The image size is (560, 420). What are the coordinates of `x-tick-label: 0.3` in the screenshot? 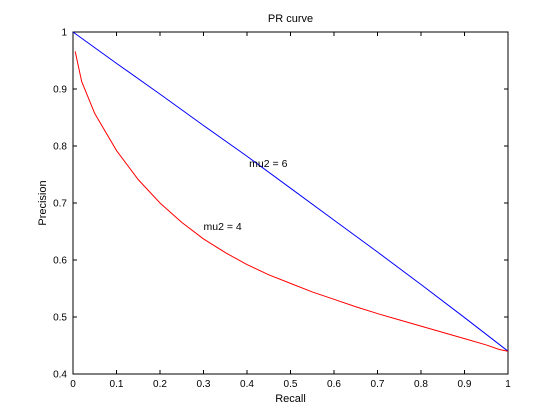 It's located at (204, 384).